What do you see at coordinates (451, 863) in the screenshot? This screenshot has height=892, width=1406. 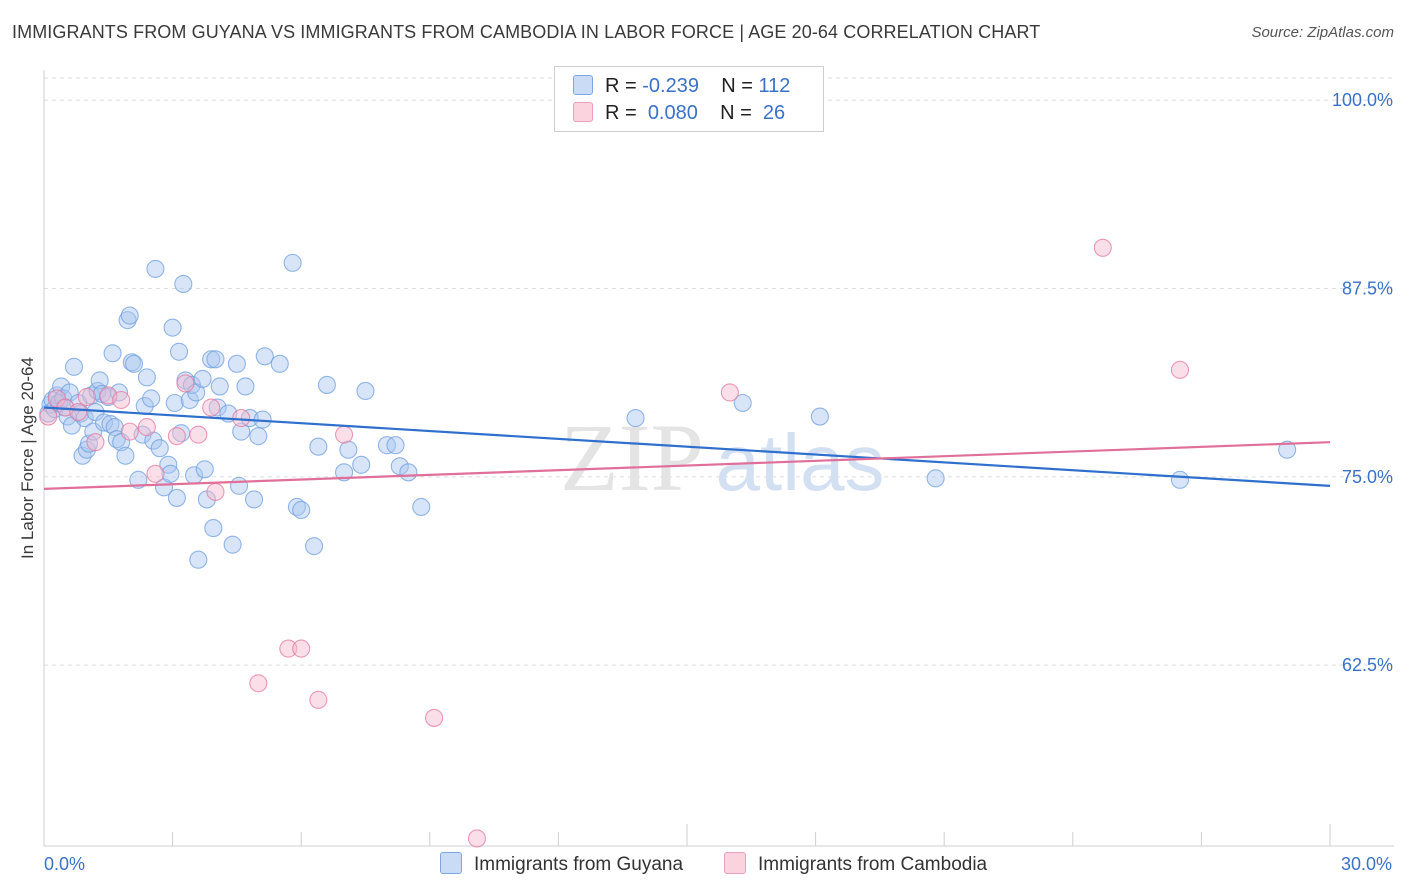 I see `bottom-legend-swatch-guyana` at bounding box center [451, 863].